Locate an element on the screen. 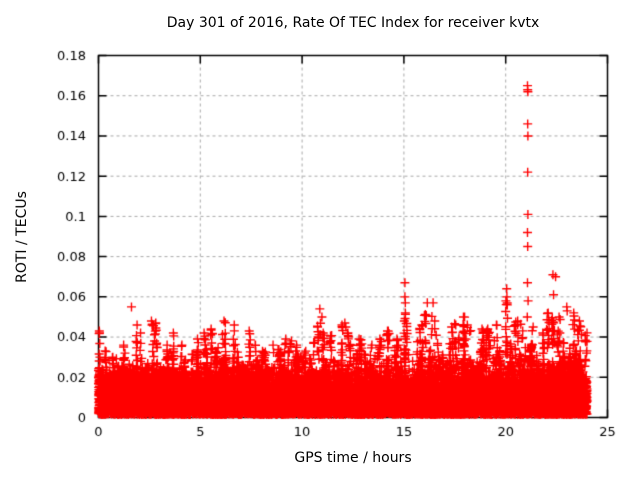 The image size is (640, 480). x-axis-label: GPS time / hours is located at coordinates (353, 458).